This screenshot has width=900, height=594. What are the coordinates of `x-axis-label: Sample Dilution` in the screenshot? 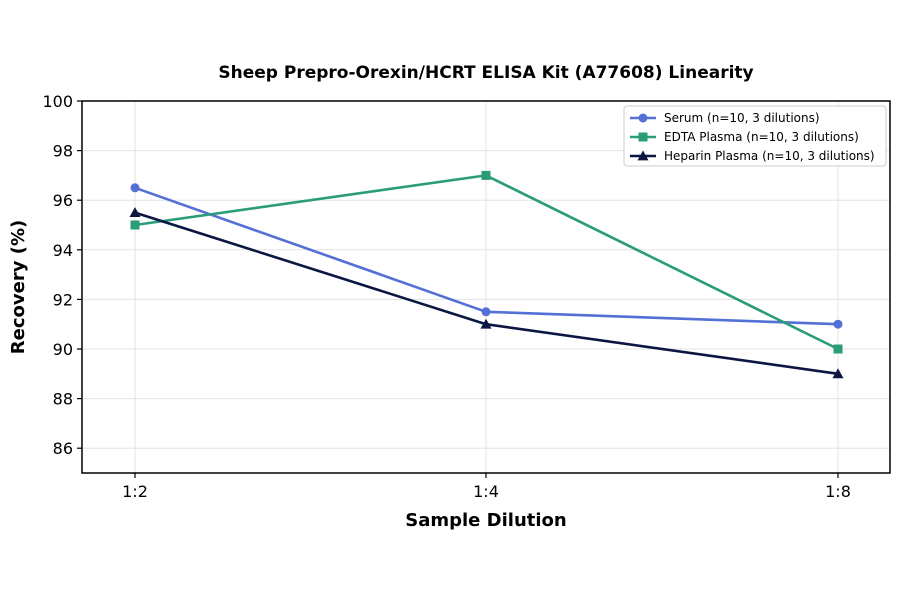 It's located at (485, 520).